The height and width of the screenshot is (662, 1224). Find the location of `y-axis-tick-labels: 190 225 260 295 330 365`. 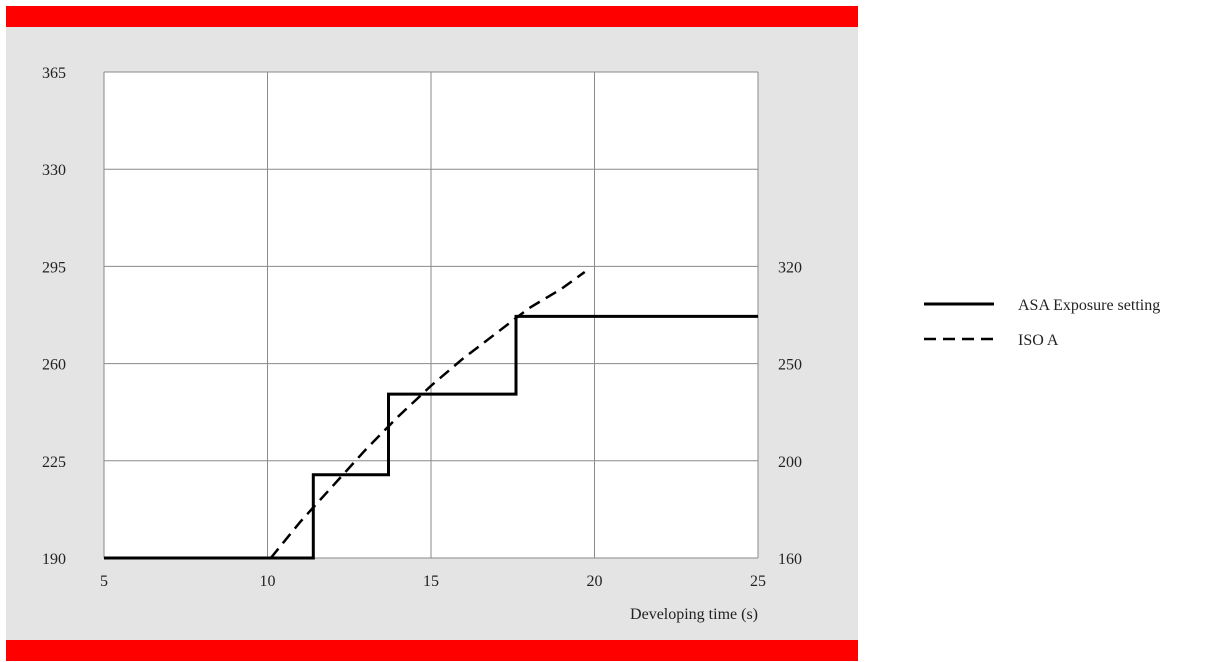

y-axis-tick-labels: 190 225 260 295 330 365 is located at coordinates (54, 316).